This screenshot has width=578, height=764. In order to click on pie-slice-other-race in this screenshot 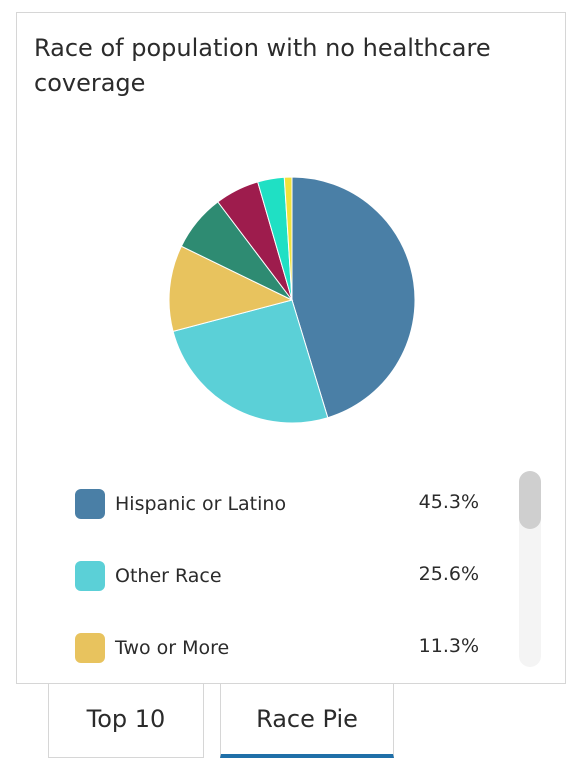, I will do `click(250, 361)`.